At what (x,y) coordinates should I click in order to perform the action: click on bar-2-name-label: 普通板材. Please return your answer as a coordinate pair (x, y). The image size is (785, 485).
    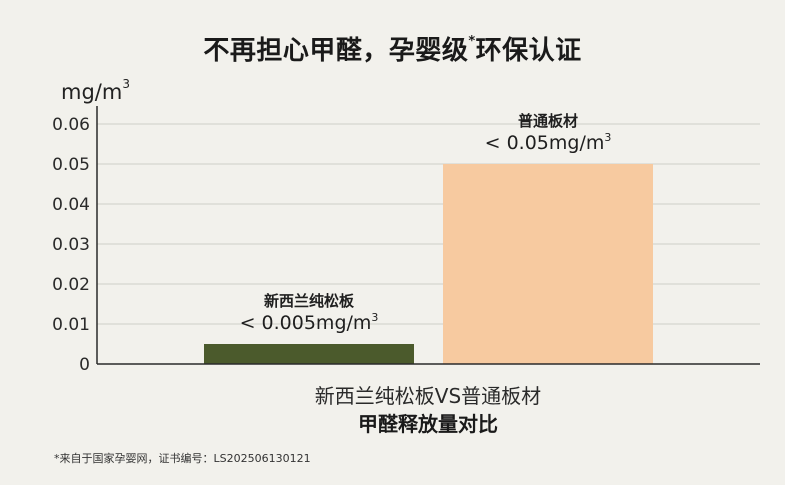
    Looking at the image, I should click on (548, 121).